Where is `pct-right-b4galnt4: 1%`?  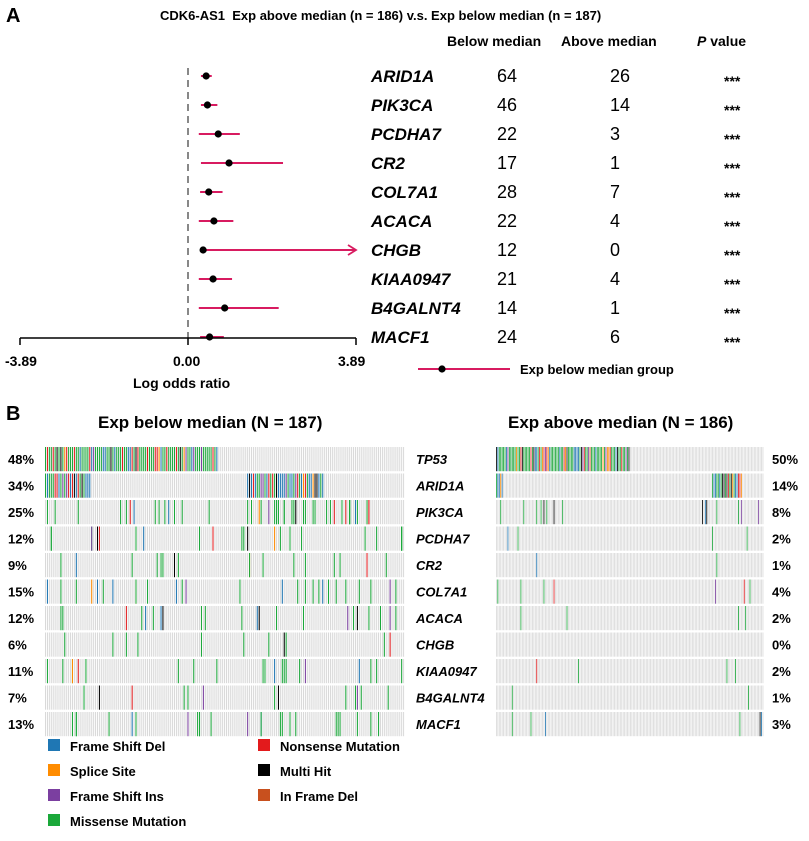 pct-right-b4galnt4: 1% is located at coordinates (781, 698).